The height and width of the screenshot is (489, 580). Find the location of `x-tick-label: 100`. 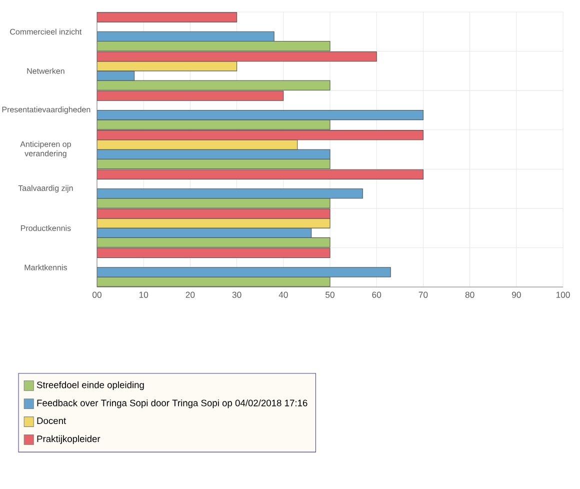

x-tick-label: 100 is located at coordinates (563, 295).